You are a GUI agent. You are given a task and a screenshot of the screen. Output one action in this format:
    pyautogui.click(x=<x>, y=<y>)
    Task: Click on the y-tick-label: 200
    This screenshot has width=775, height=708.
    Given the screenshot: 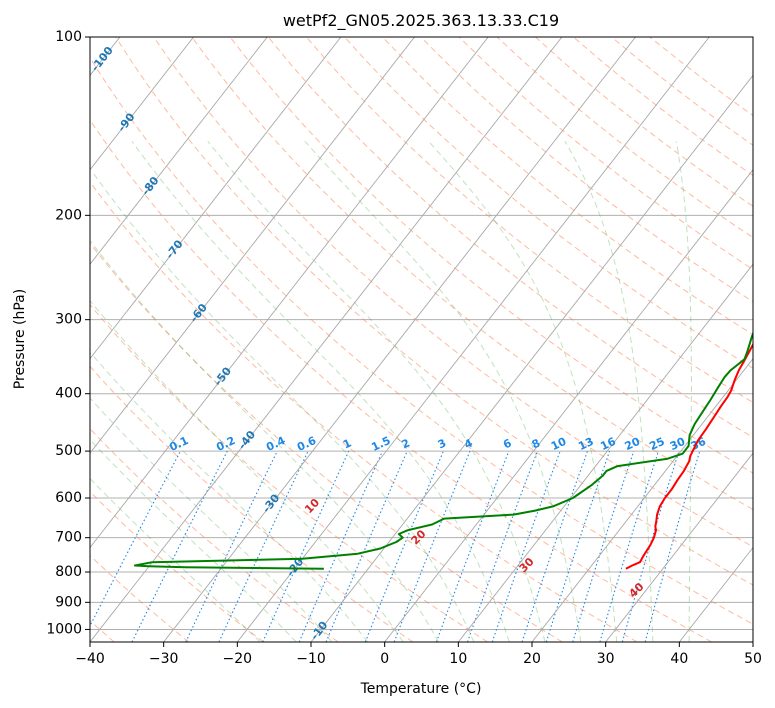 What is the action you would take?
    pyautogui.click(x=68, y=215)
    